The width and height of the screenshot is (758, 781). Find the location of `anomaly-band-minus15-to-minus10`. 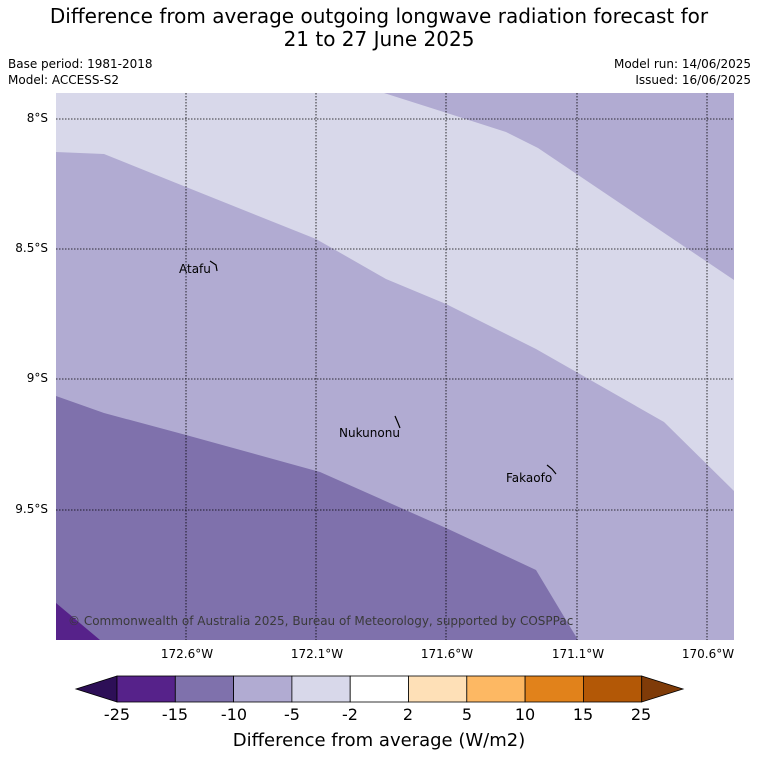

anomaly-band-minus15-to-minus10 is located at coordinates (78, 621).